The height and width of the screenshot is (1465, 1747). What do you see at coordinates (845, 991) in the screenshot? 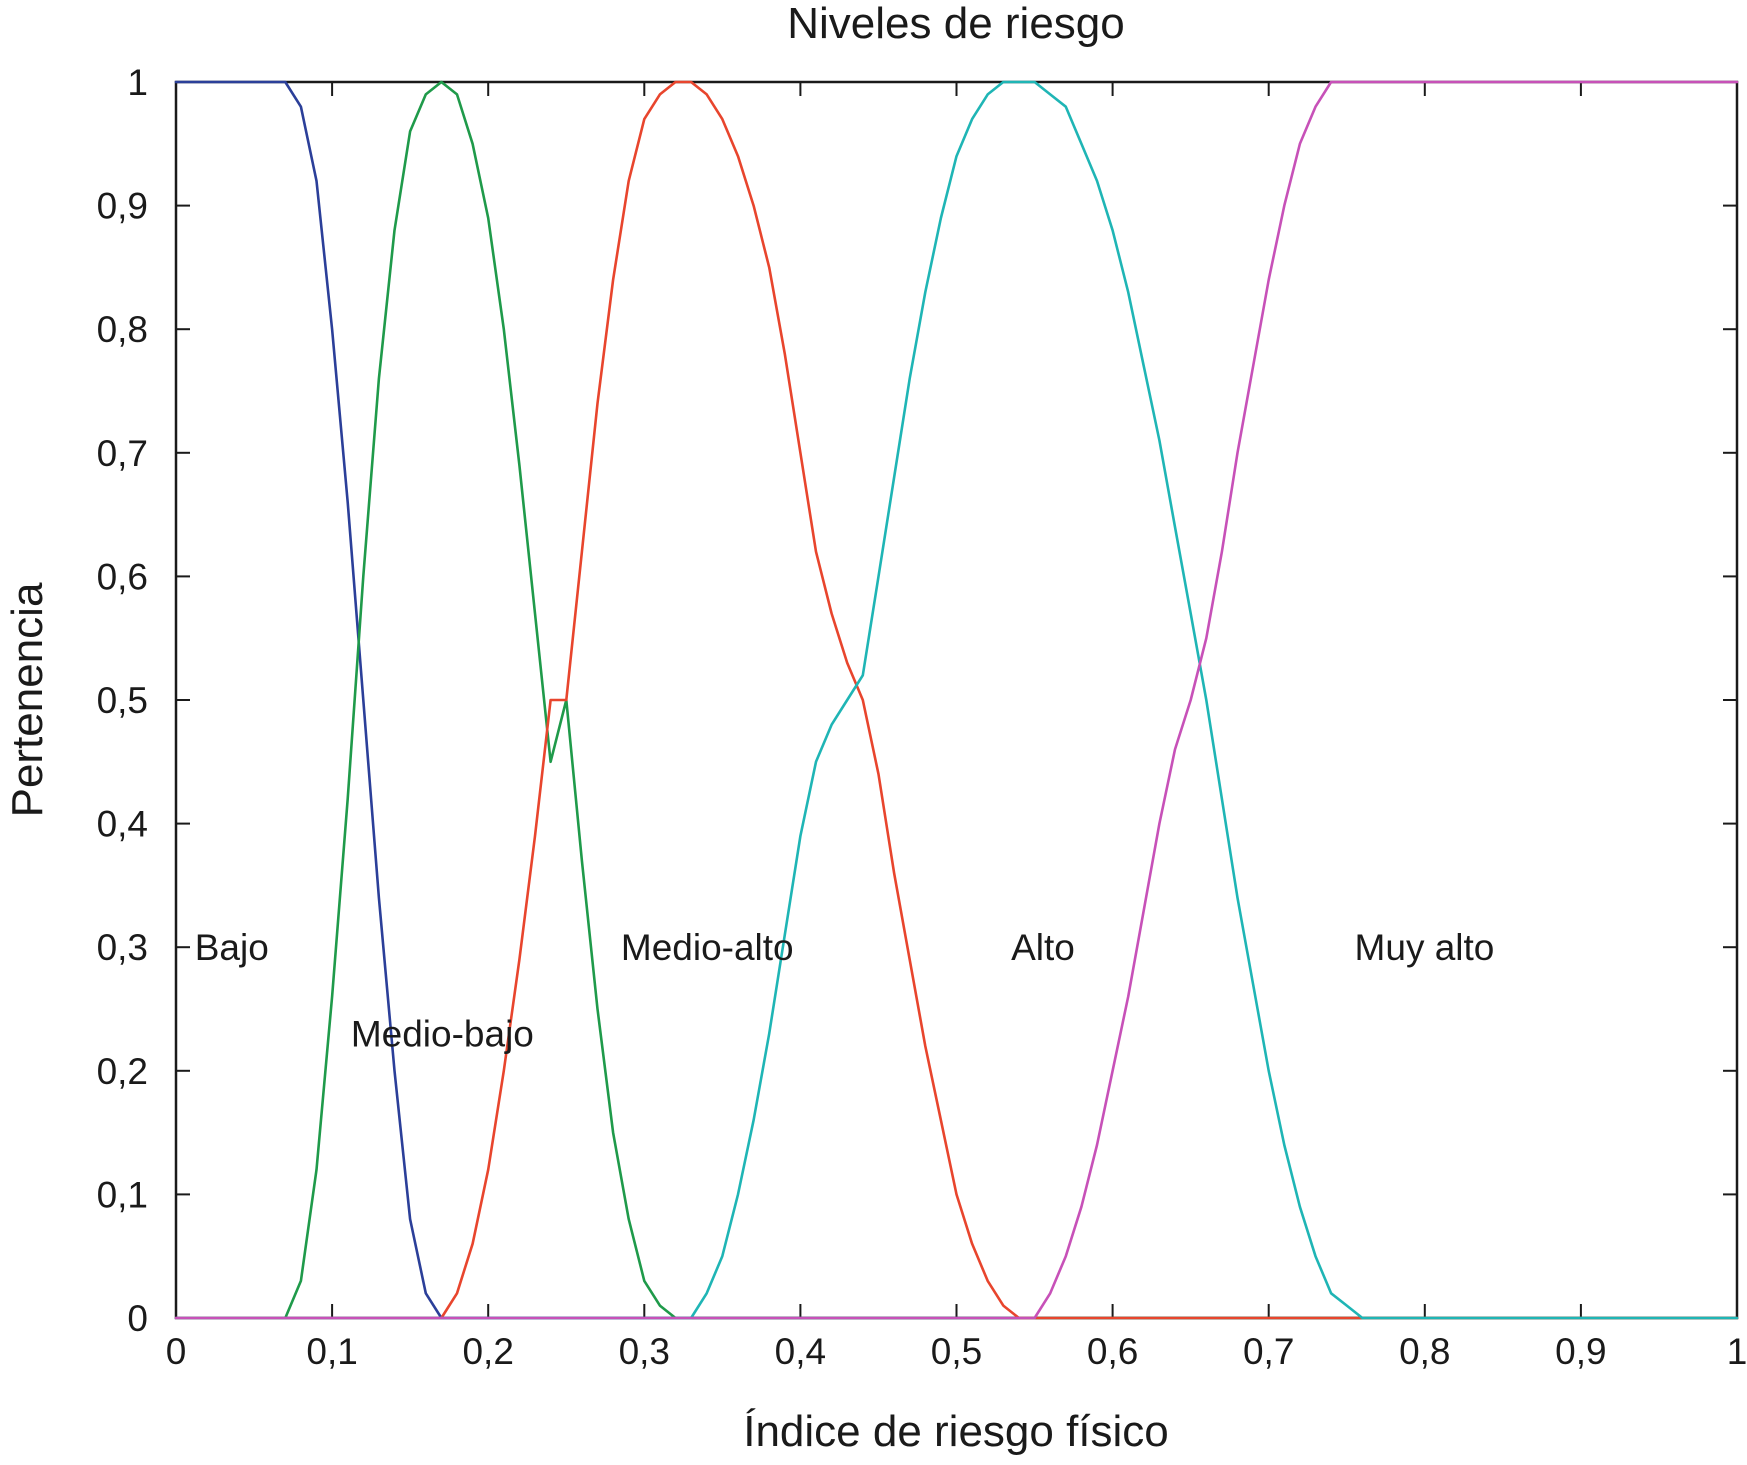
I see `series-labels: Bajo Medio-bajo Medio-alto Alto Muy alto` at bounding box center [845, 991].